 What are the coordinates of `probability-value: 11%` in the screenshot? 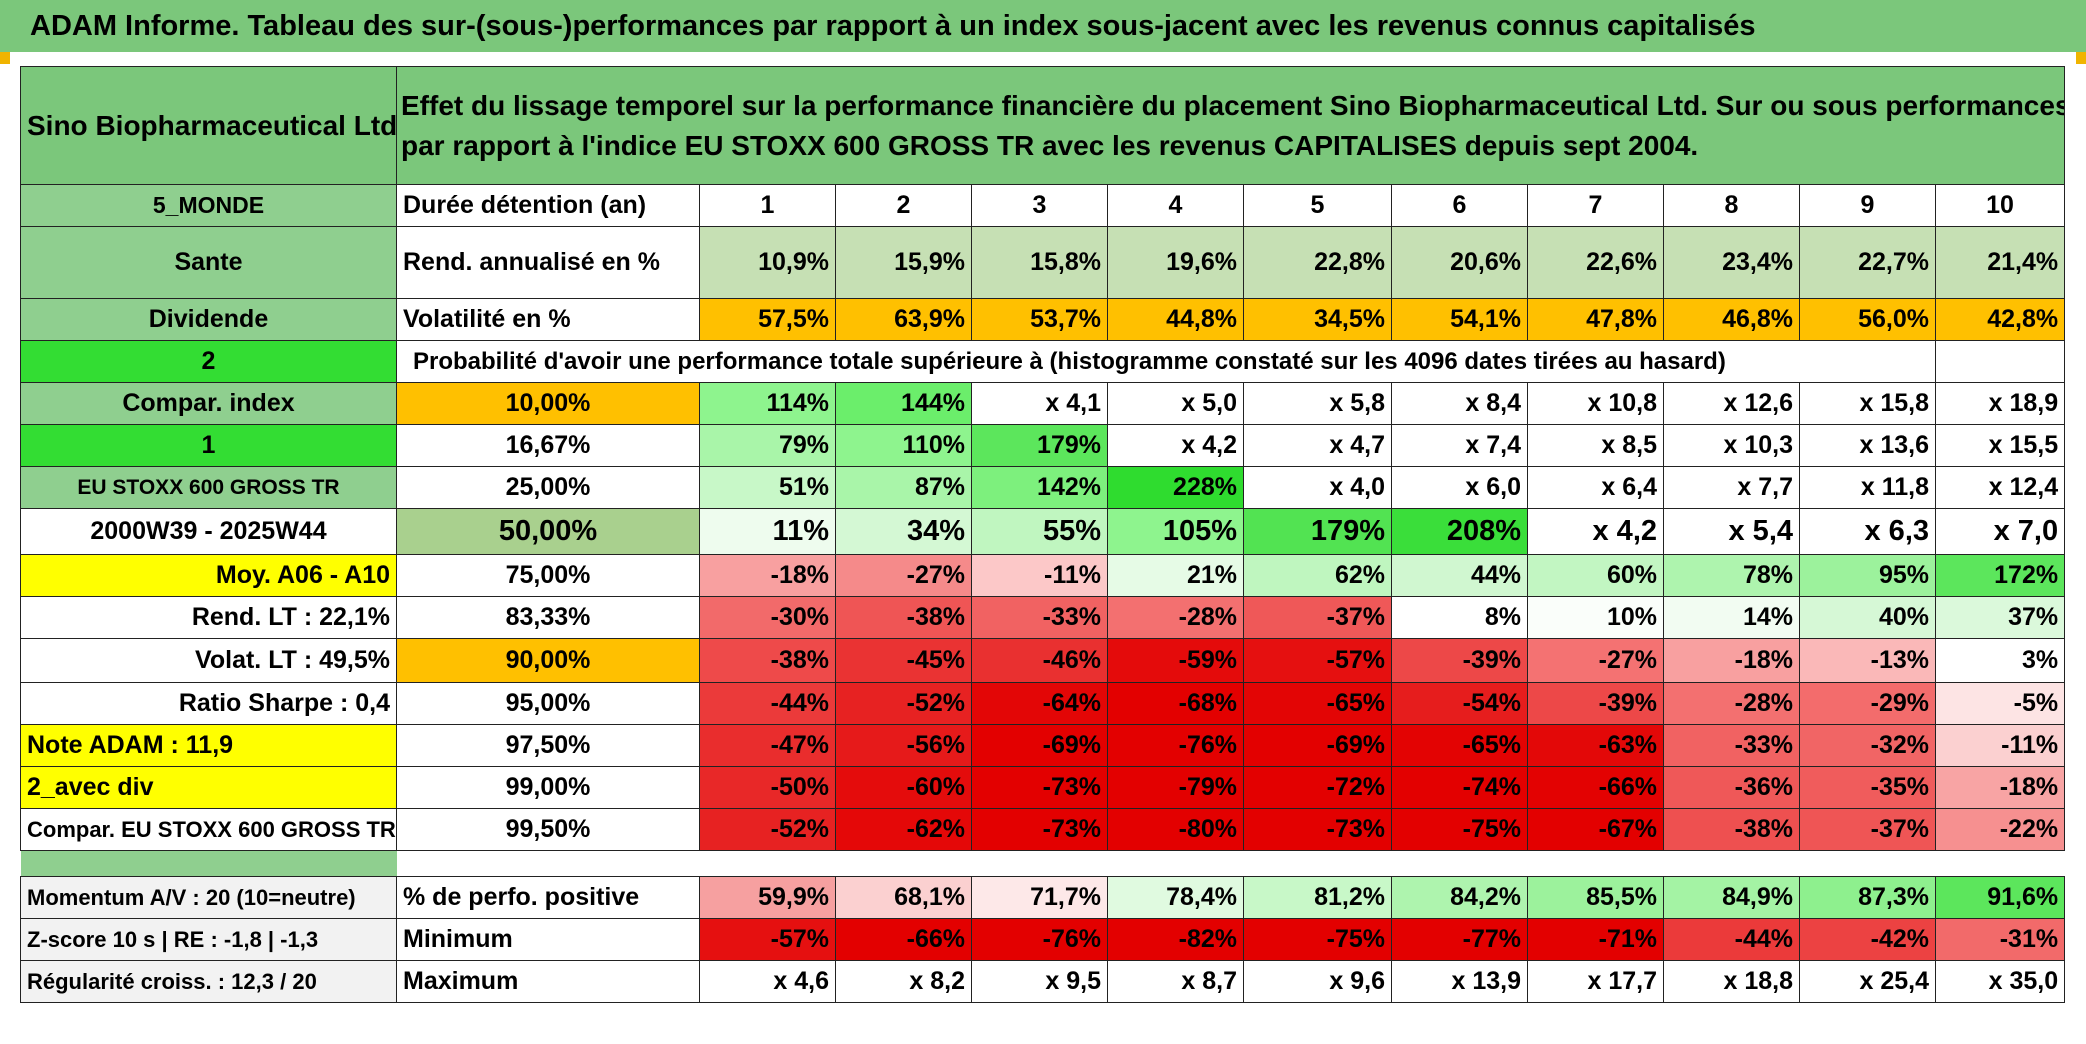 It's located at (767, 531).